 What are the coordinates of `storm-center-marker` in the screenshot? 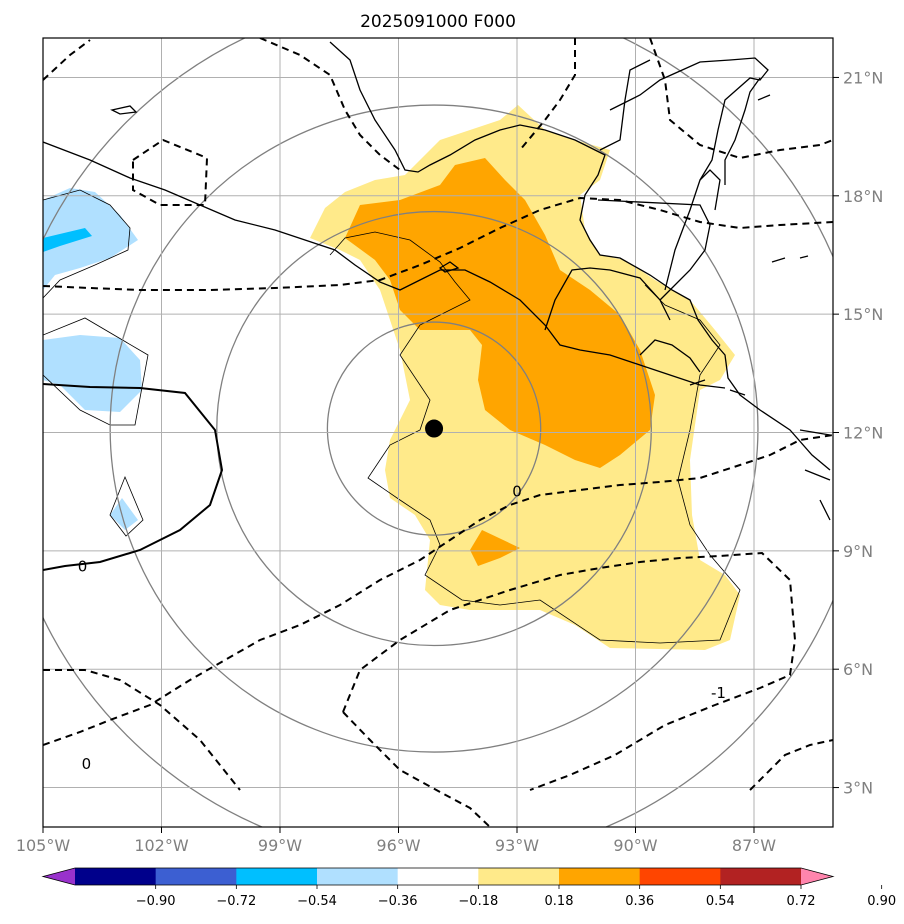 It's located at (434, 428).